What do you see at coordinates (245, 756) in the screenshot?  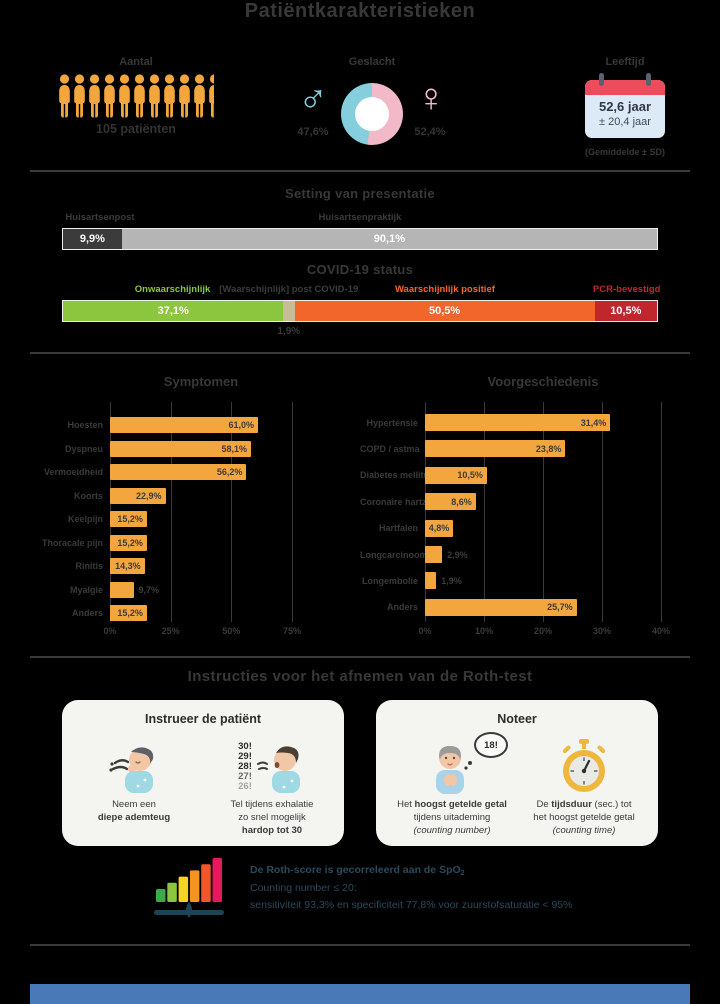 I see `countdown-number: 29!` at bounding box center [245, 756].